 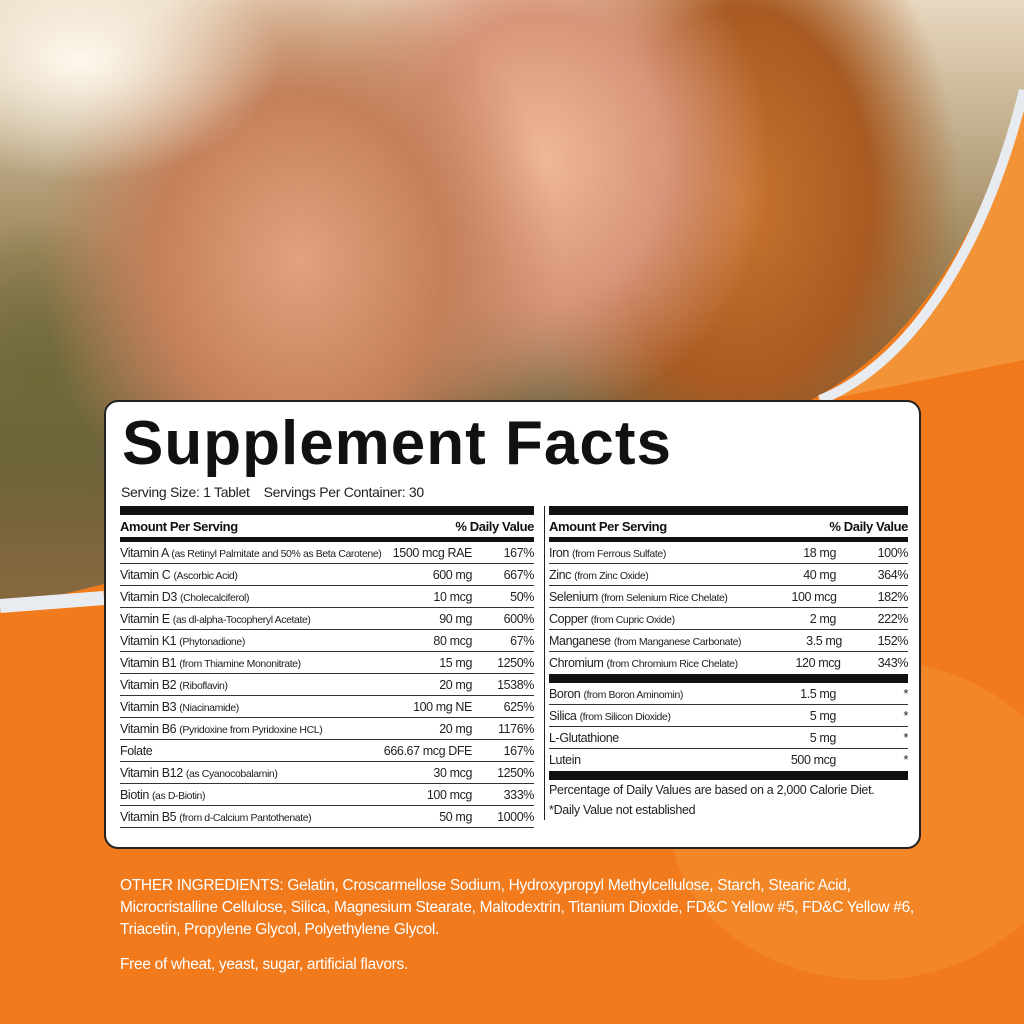 I want to click on nutrient-label: Folate, so click(x=136, y=750).